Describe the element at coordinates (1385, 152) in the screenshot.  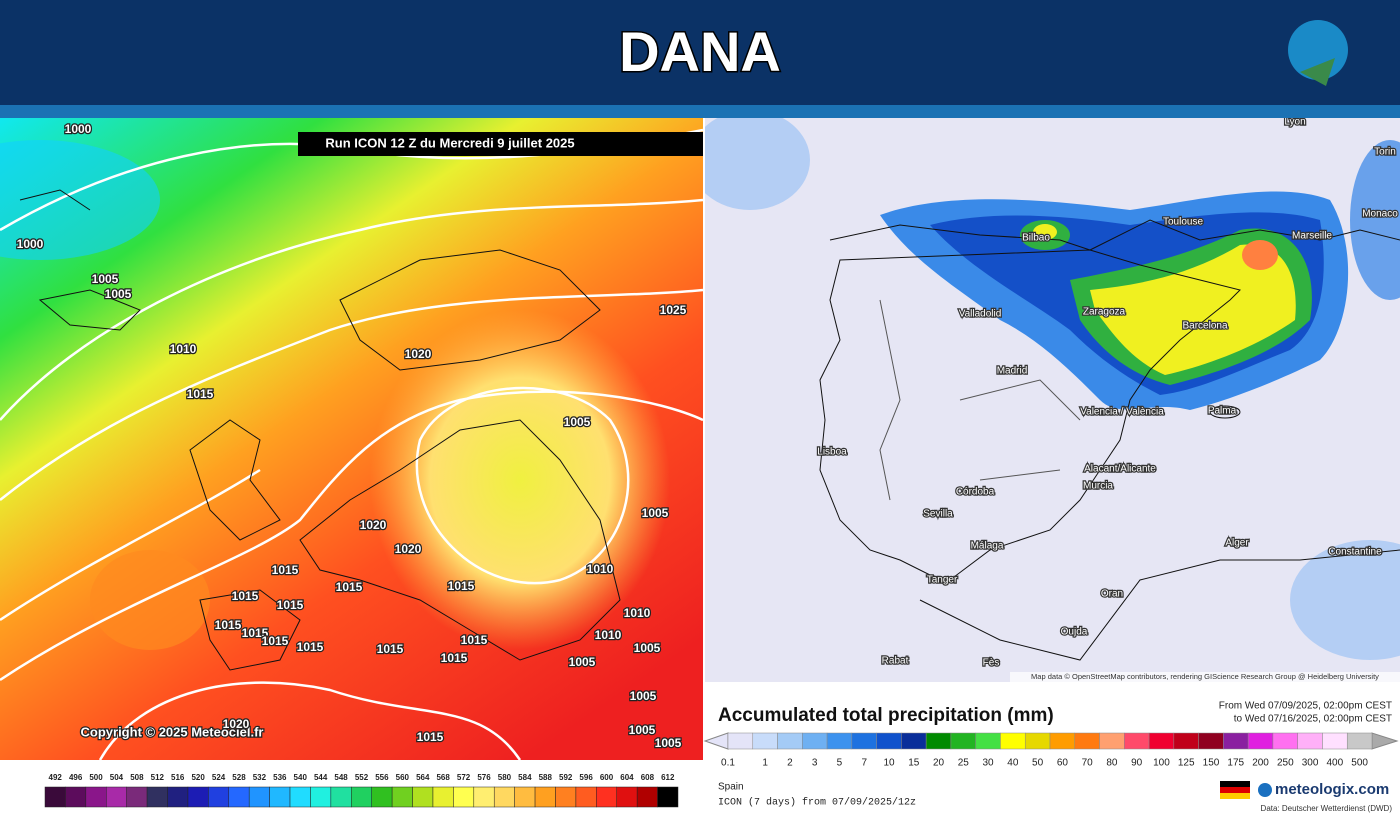
I see `city-label: Torin` at that location.